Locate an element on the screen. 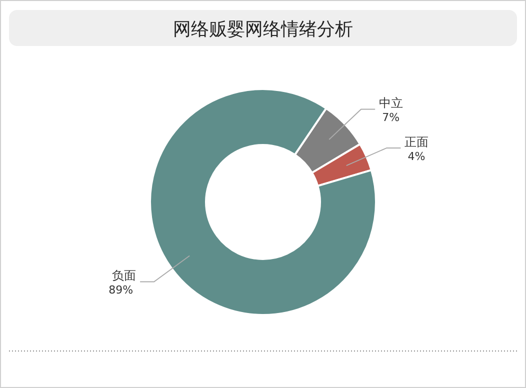 This screenshot has height=388, width=526. data-label: 89% is located at coordinates (121, 290).